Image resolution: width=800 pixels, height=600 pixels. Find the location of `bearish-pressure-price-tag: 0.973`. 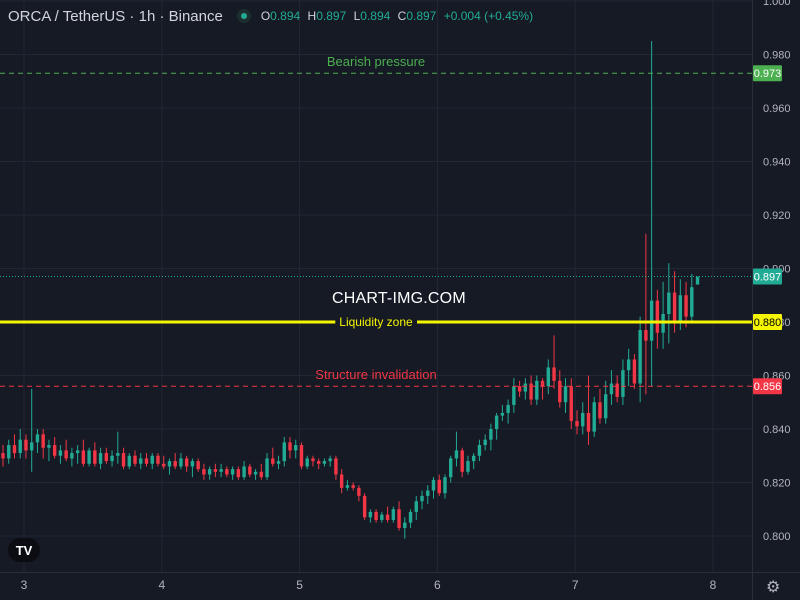

bearish-pressure-price-tag: 0.973 is located at coordinates (768, 74).